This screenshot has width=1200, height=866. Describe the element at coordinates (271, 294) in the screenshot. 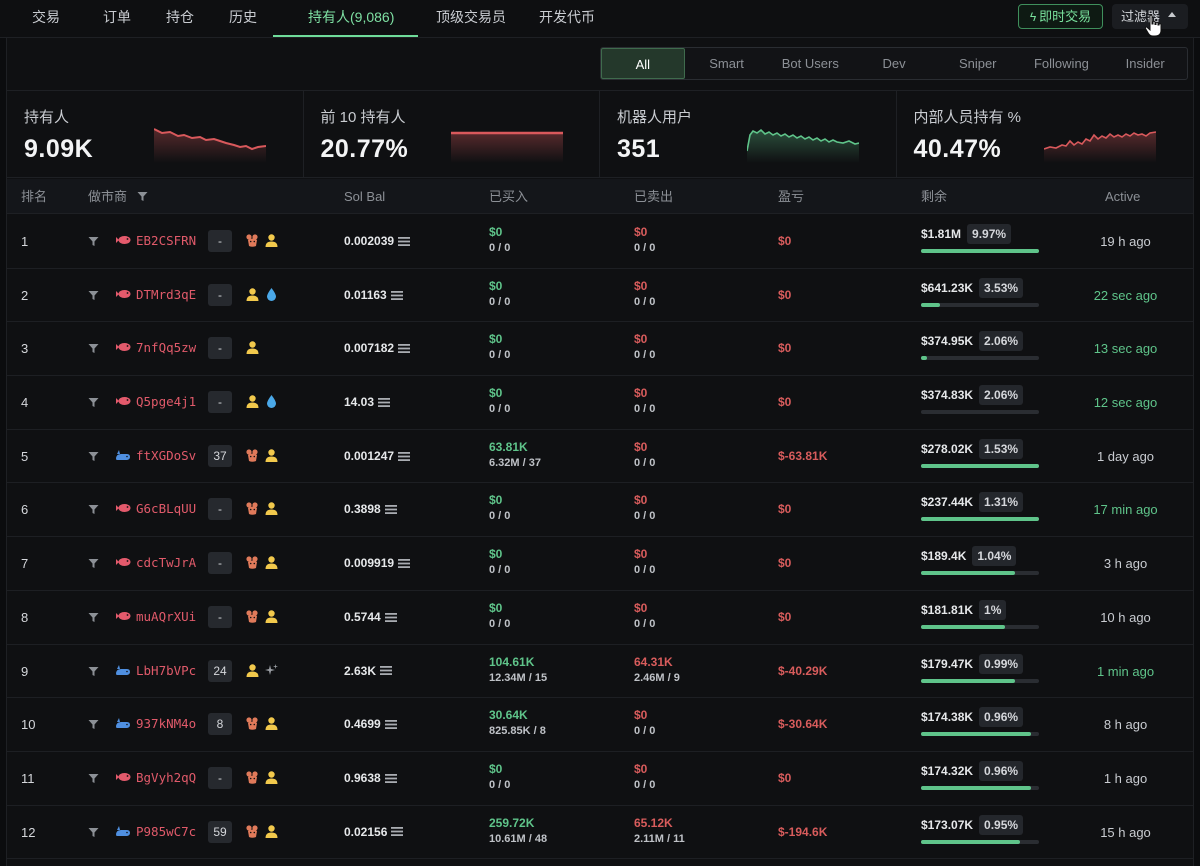

I see `water-drop-icon` at that location.